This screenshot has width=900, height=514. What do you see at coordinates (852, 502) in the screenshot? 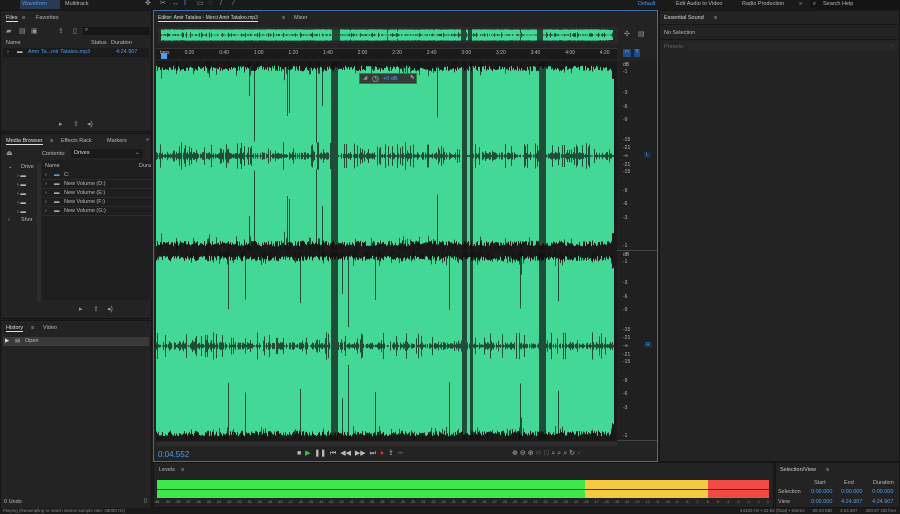
I see `view-end: 4:24.907` at bounding box center [852, 502].